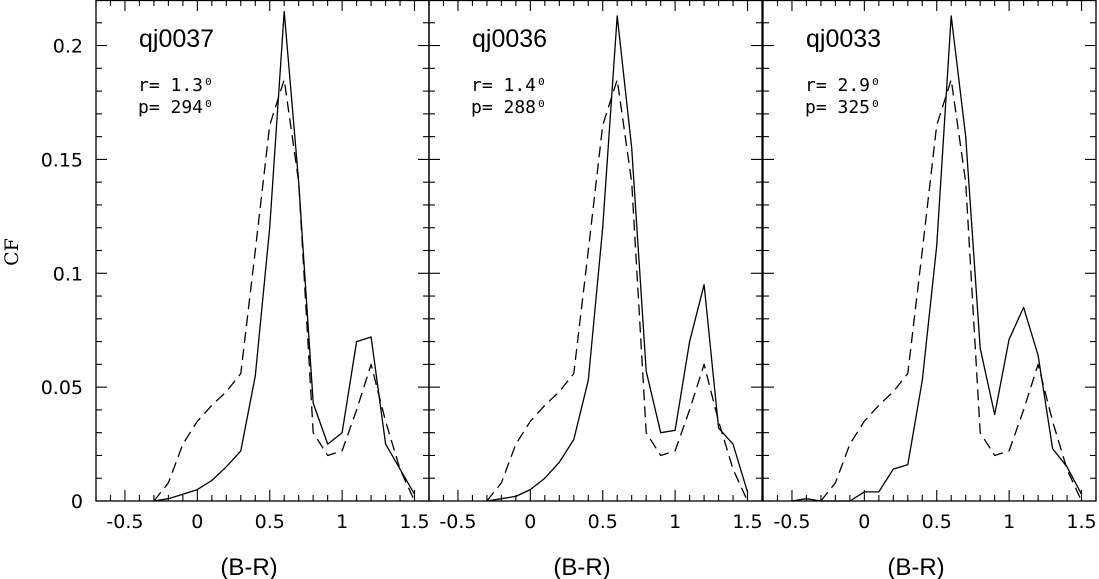 This screenshot has width=1099, height=579. Describe the element at coordinates (62, 160) in the screenshot. I see `y-tick-label: 0.15` at that location.